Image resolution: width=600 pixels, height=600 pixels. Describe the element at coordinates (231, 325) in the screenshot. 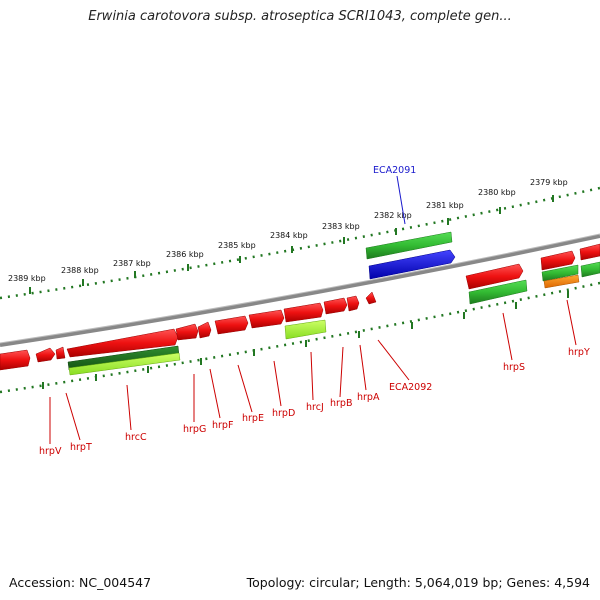

I see `gene-hrpe-feature` at that location.